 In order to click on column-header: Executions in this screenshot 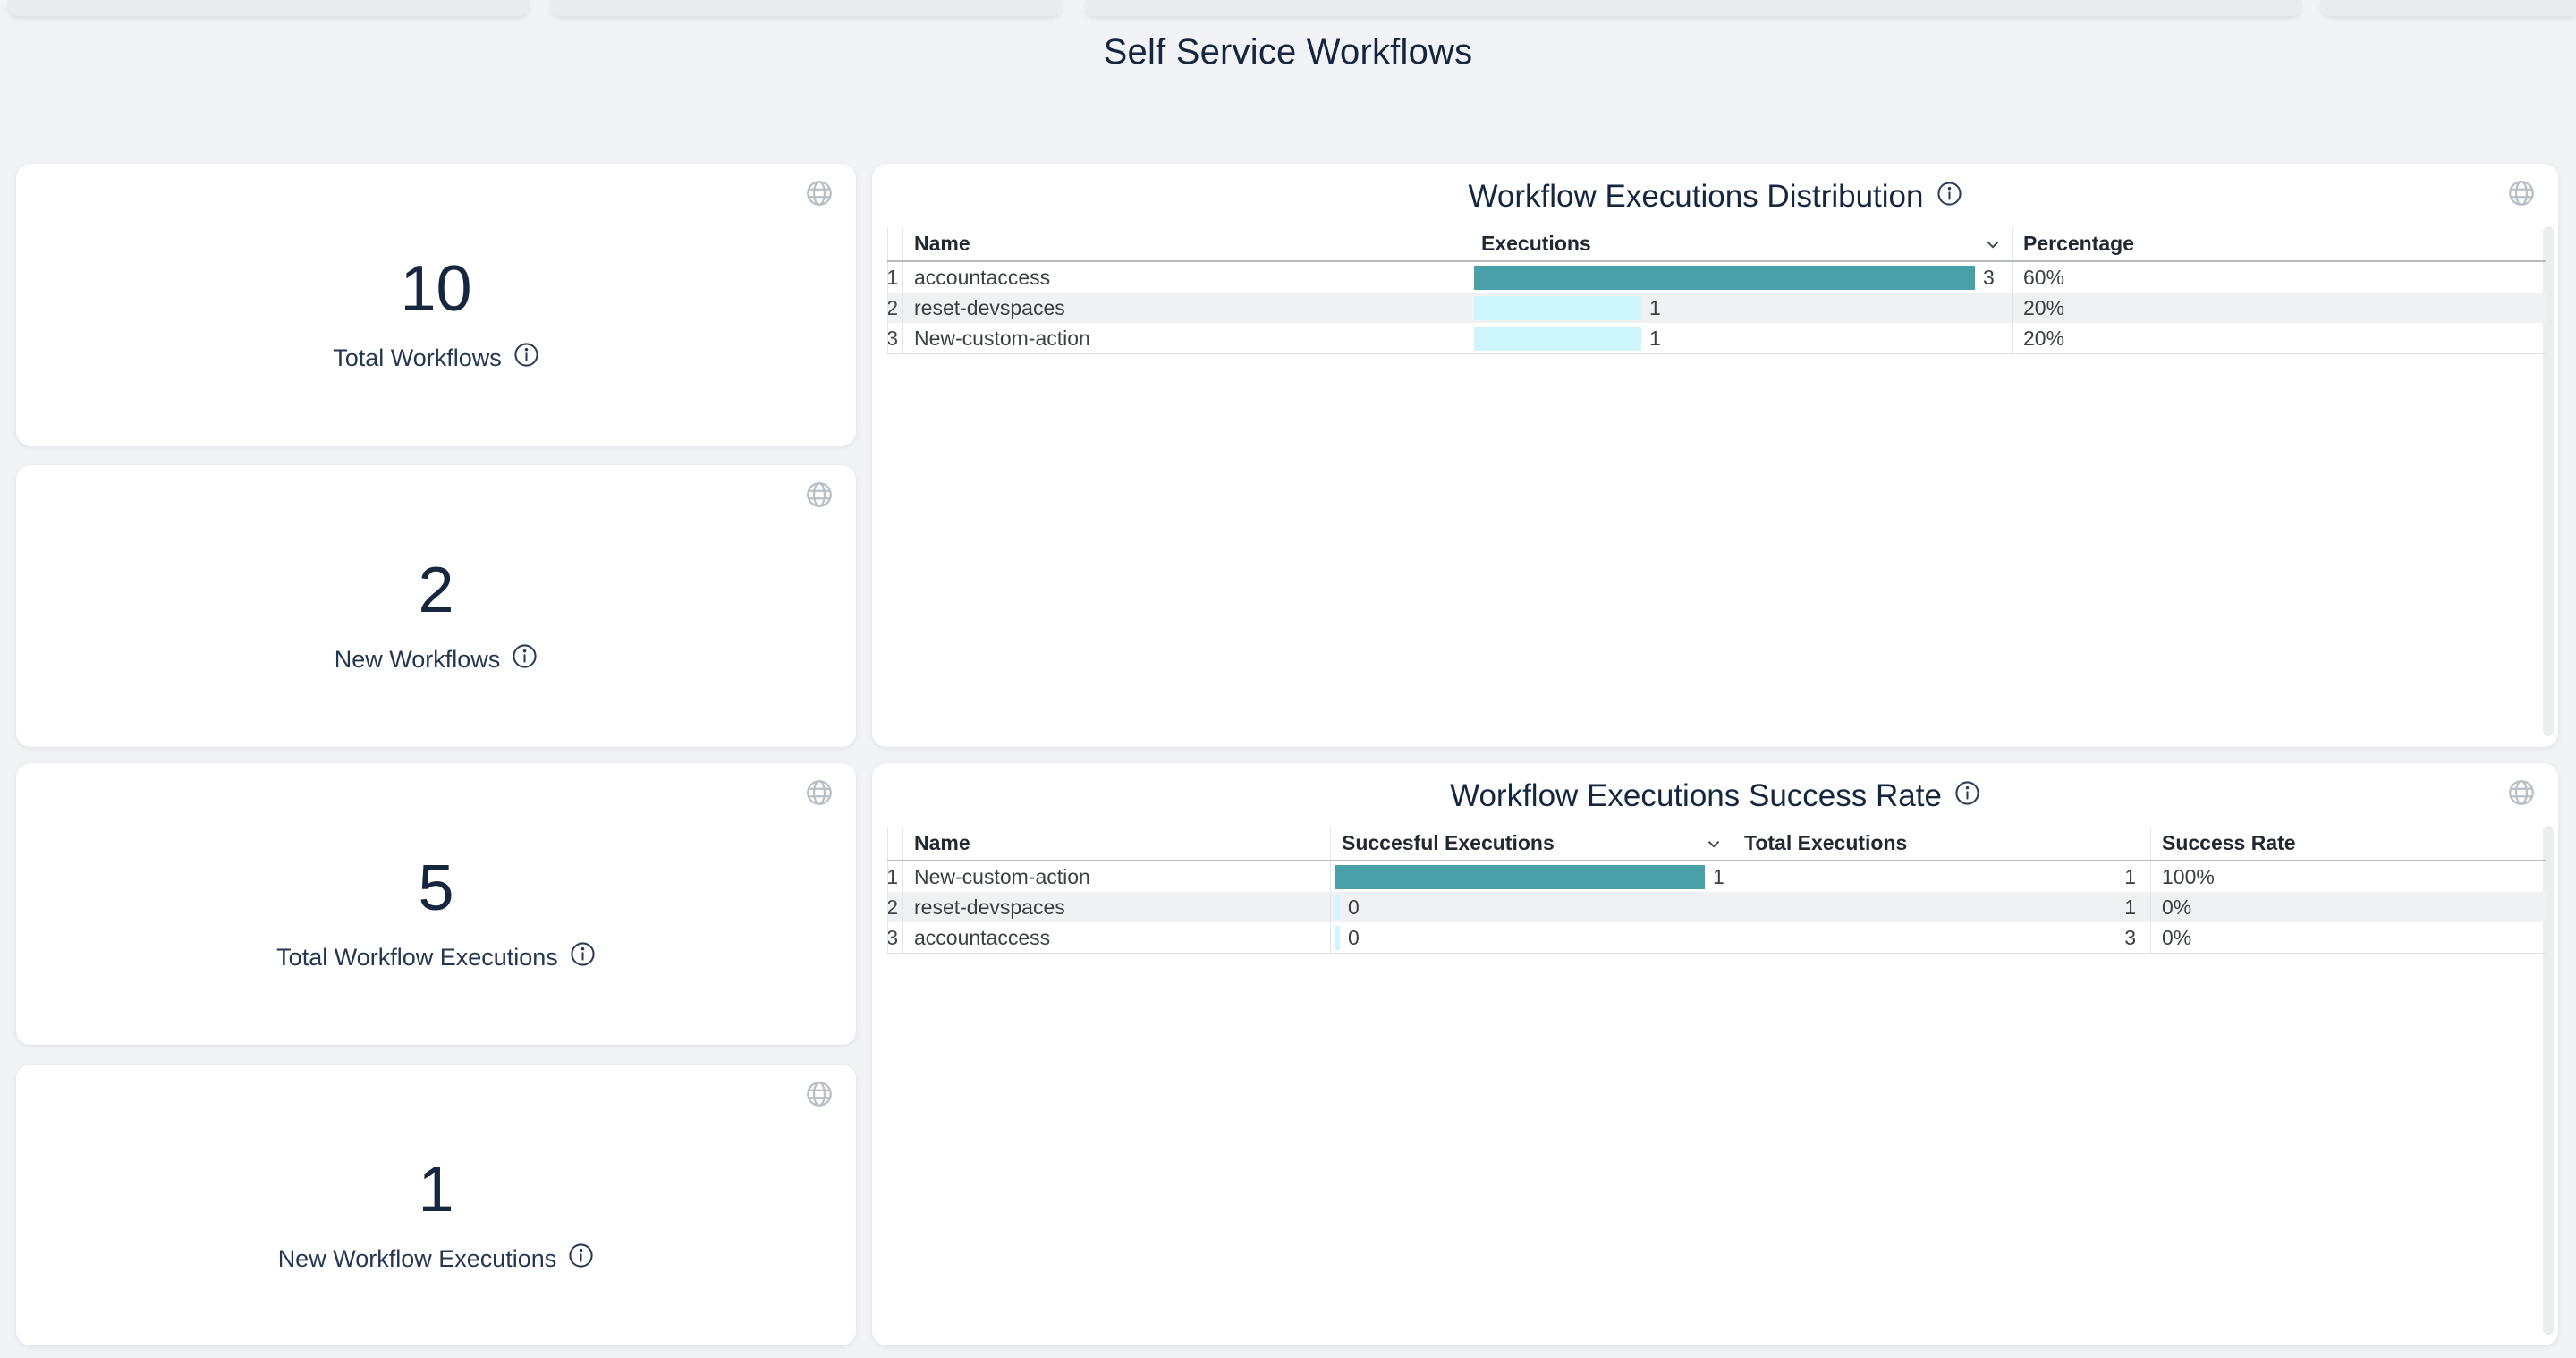, I will do `click(1741, 243)`.